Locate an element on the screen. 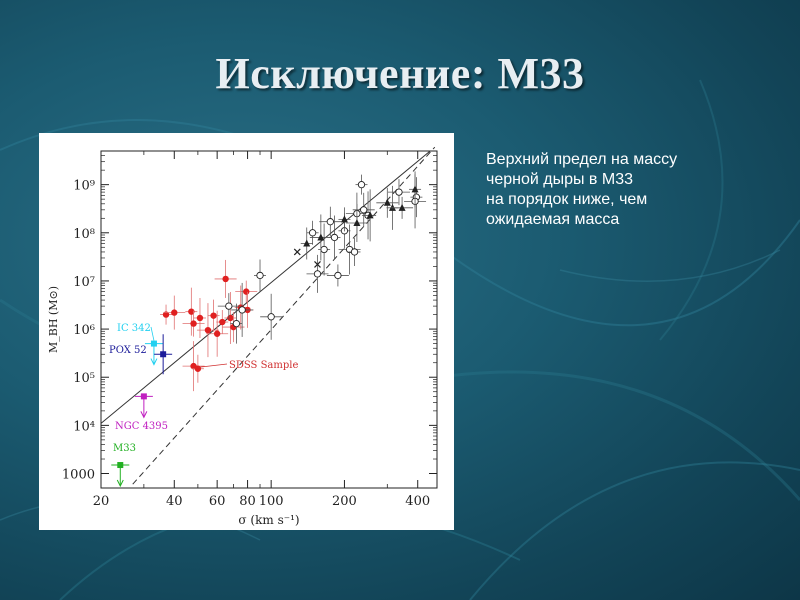  y-tick-label: 10⁹ is located at coordinates (84, 186).